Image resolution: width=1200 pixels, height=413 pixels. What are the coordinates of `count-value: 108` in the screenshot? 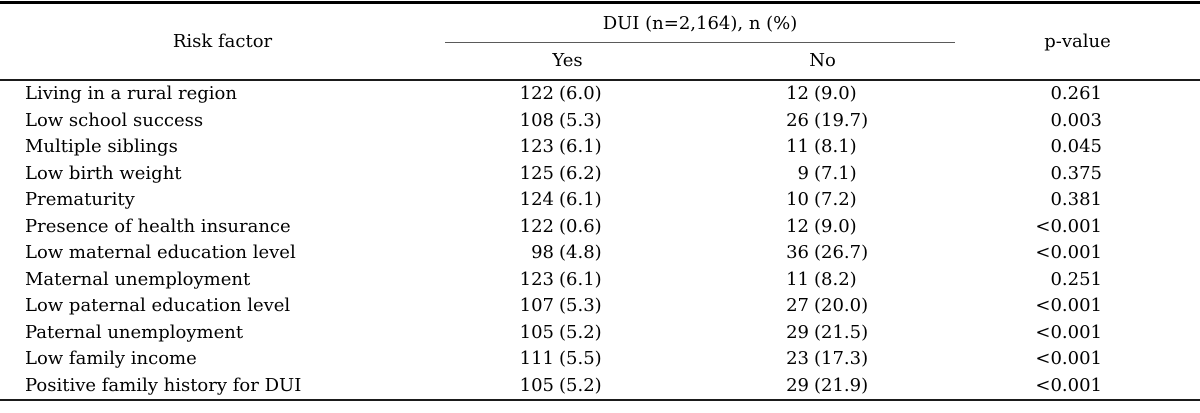 It's located at (536, 120).